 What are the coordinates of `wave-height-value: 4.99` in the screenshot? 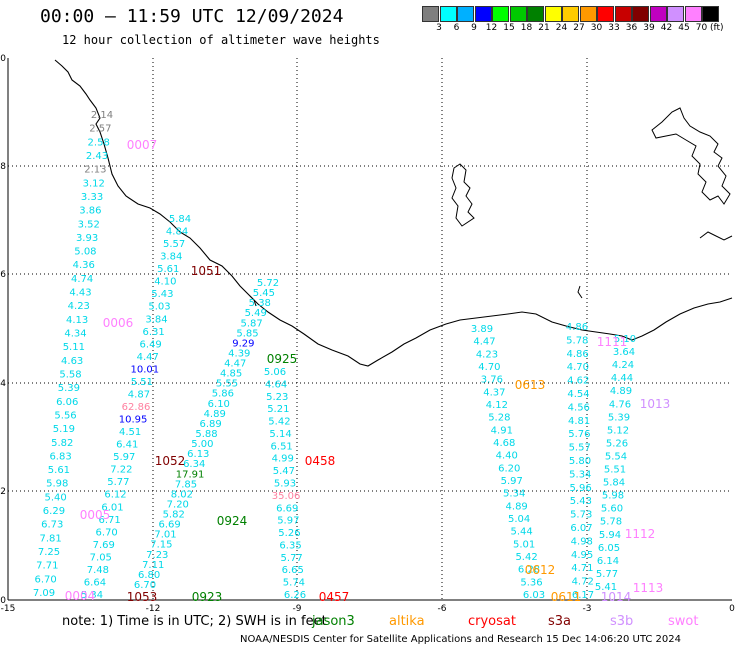 It's located at (283, 459).